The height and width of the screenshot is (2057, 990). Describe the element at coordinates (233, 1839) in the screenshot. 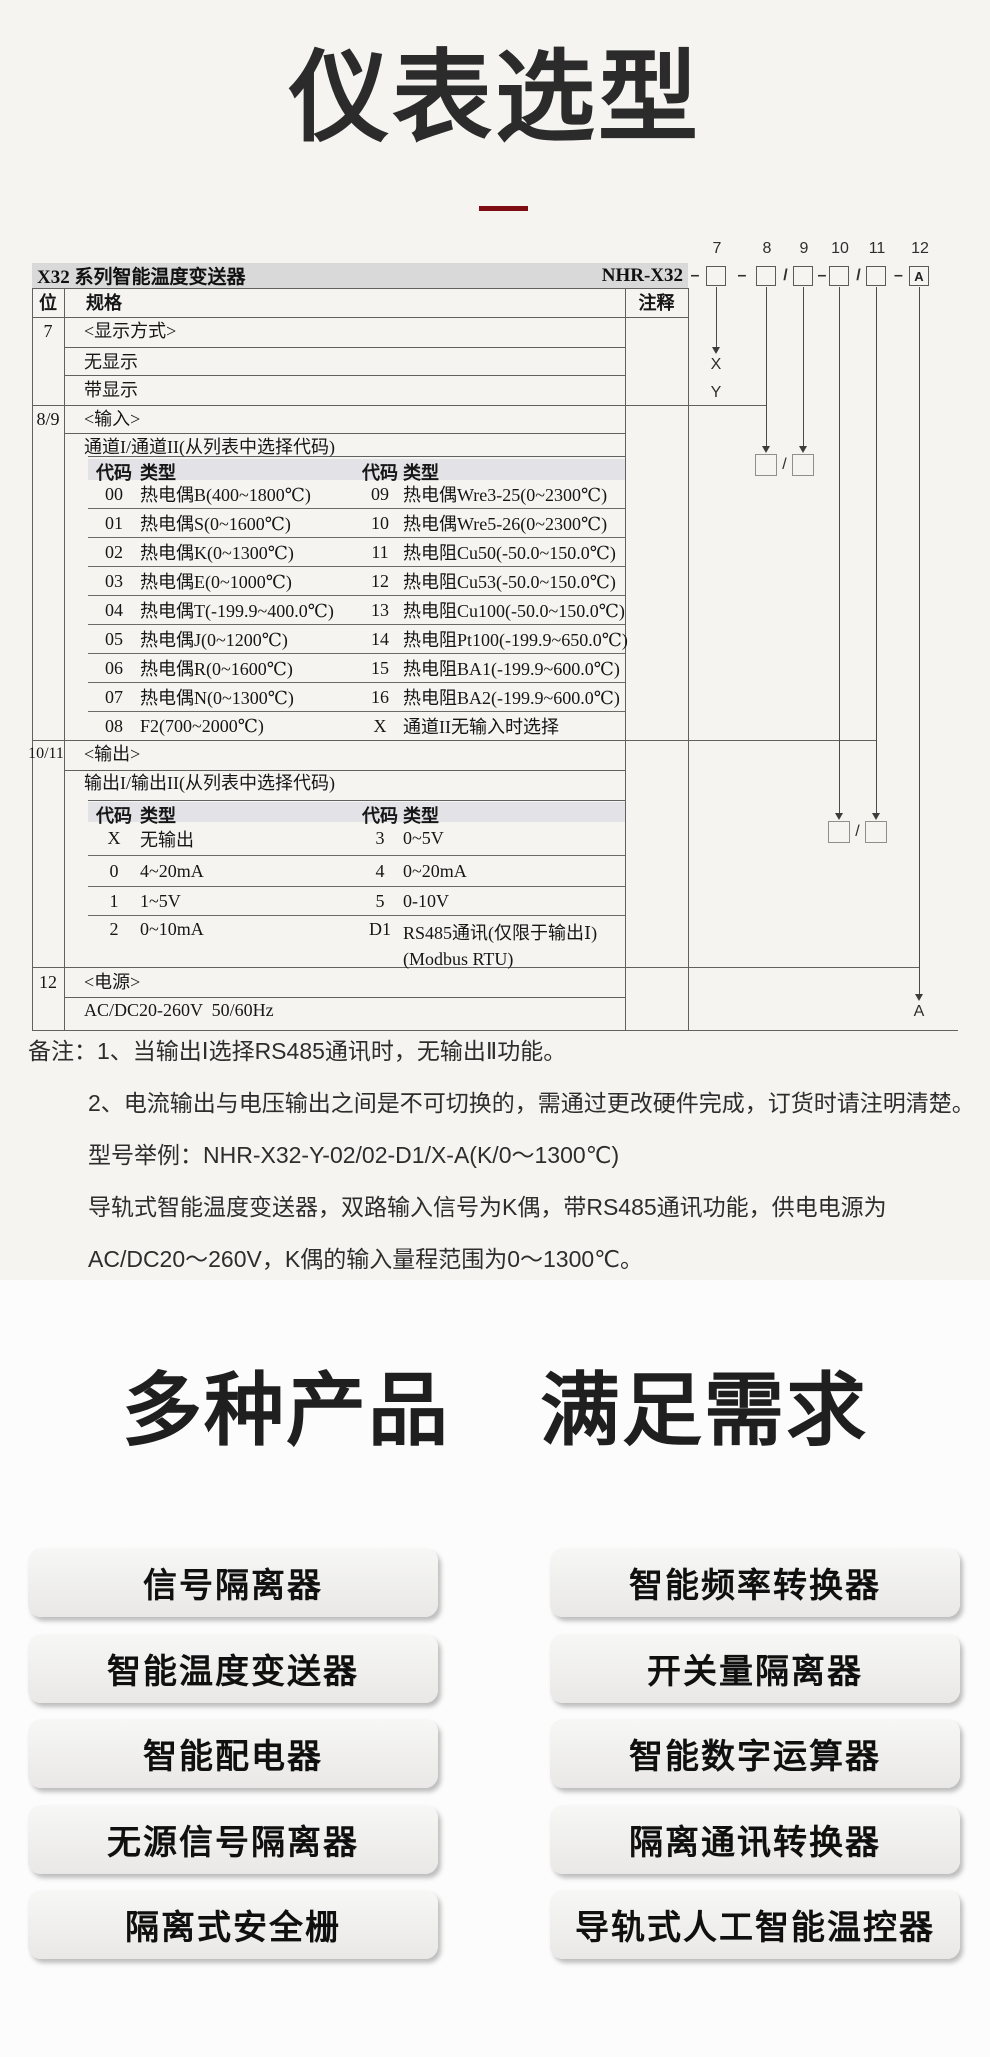

I see `product-button-passive-isolator: 无源信号隔离器` at that location.